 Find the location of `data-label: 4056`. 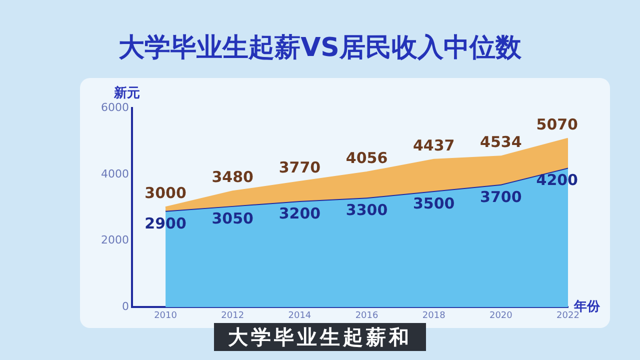

data-label: 4056 is located at coordinates (367, 157).